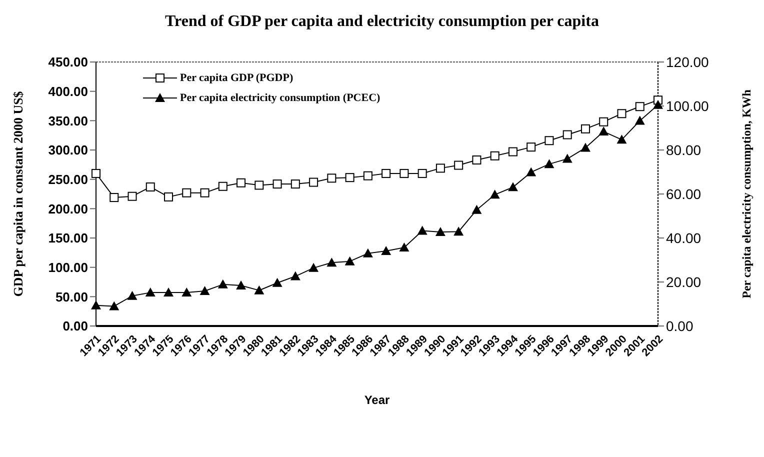 This screenshot has width=764, height=457. Describe the element at coordinates (680, 326) in the screenshot. I see `y2-tick-label: 0.00` at that location.